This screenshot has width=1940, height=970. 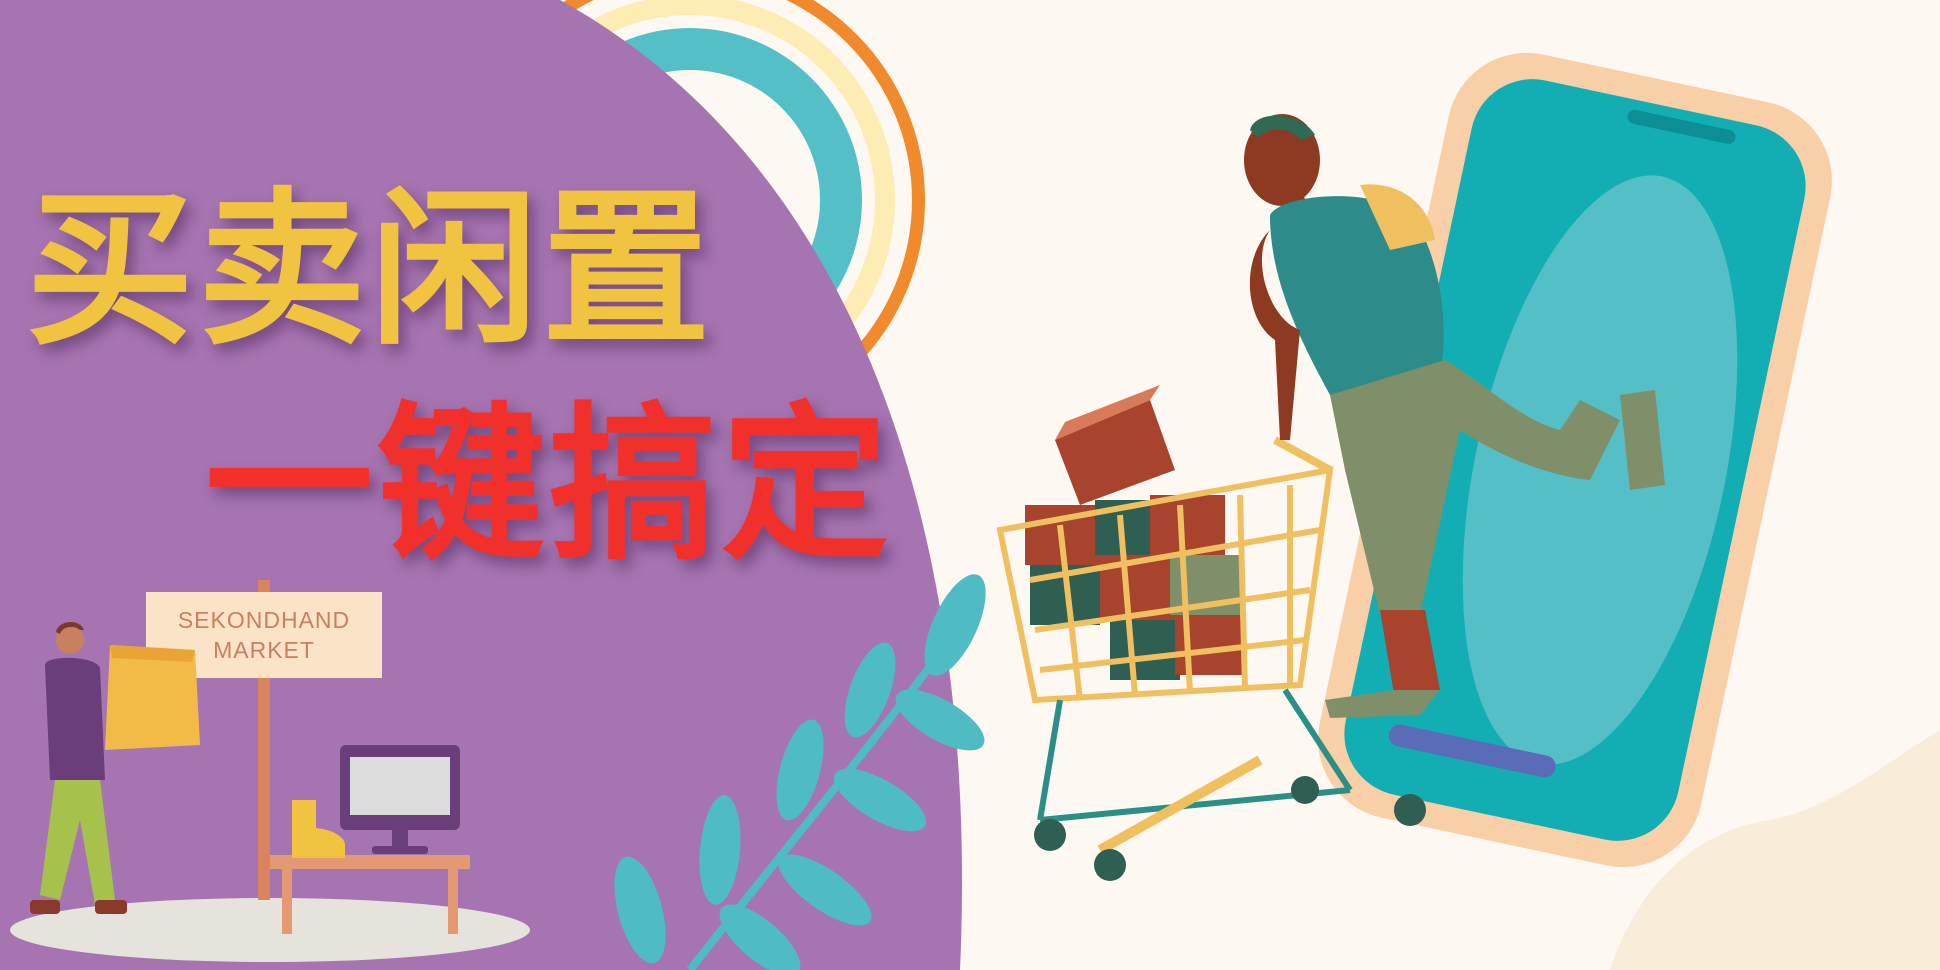 I want to click on cart-wheels, so click(x=1230, y=828).